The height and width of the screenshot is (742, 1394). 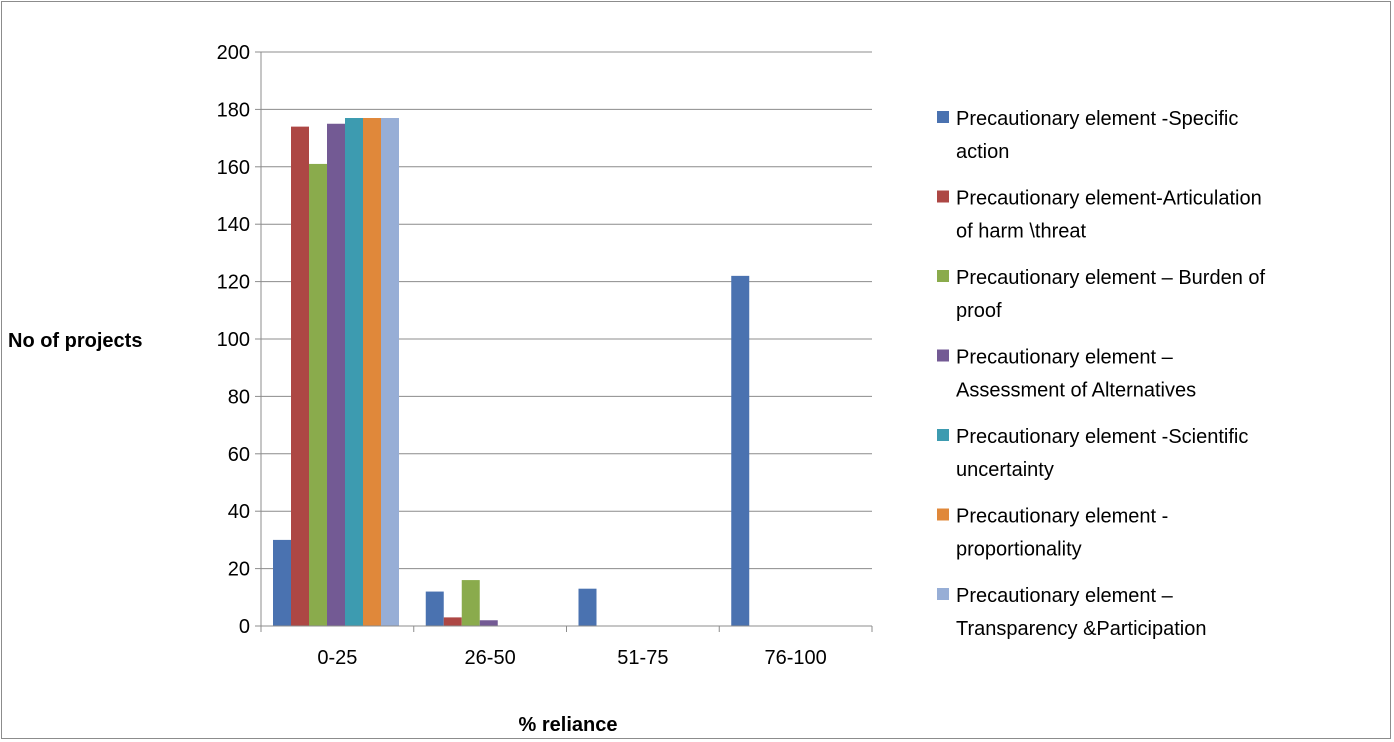 What do you see at coordinates (233, 168) in the screenshot?
I see `y-tick-label: 160` at bounding box center [233, 168].